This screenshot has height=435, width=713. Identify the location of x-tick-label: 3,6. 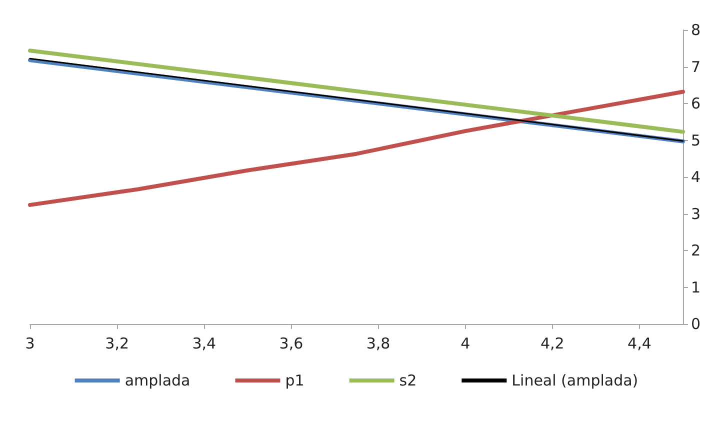
(291, 343).